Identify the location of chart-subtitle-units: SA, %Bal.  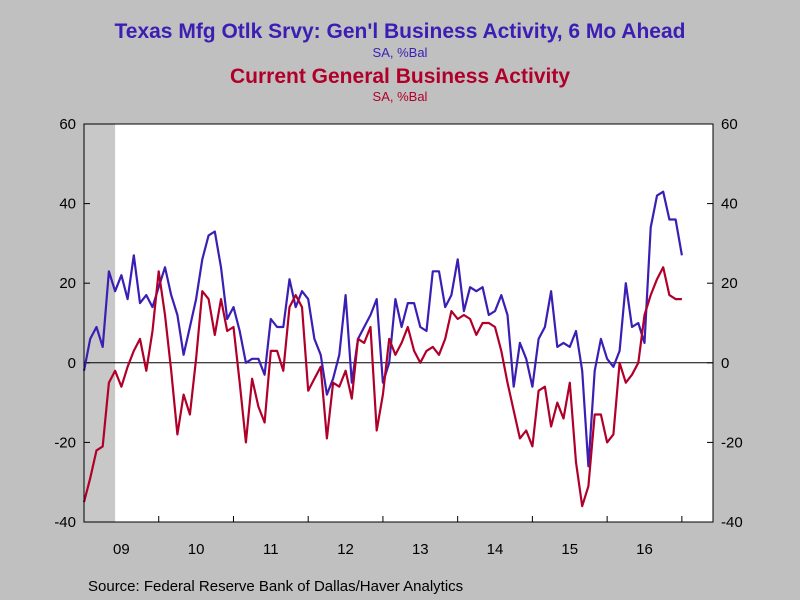
(400, 96).